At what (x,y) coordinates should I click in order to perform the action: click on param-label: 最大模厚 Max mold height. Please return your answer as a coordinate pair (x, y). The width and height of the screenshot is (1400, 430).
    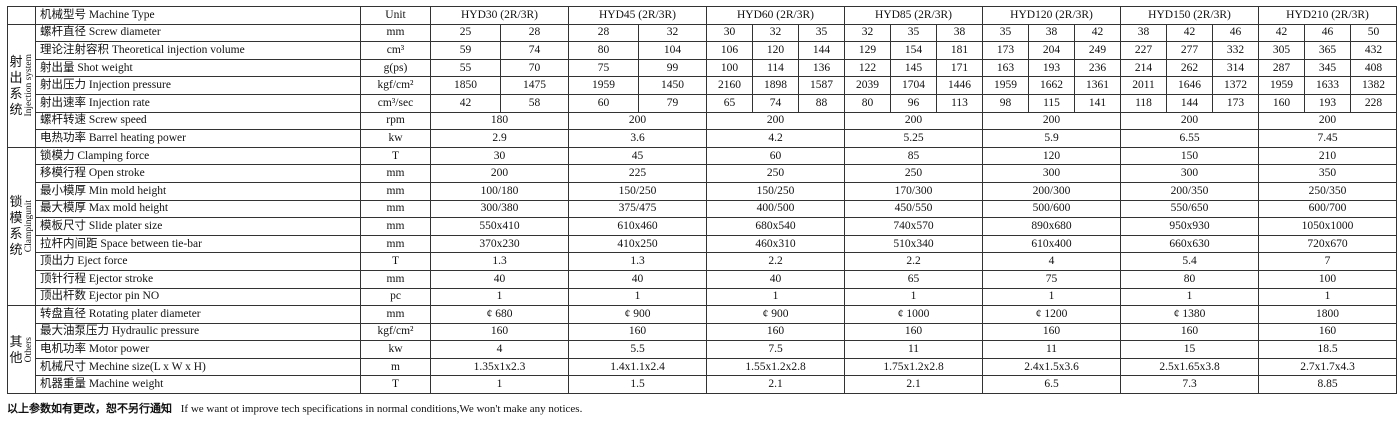
    Looking at the image, I should click on (198, 209).